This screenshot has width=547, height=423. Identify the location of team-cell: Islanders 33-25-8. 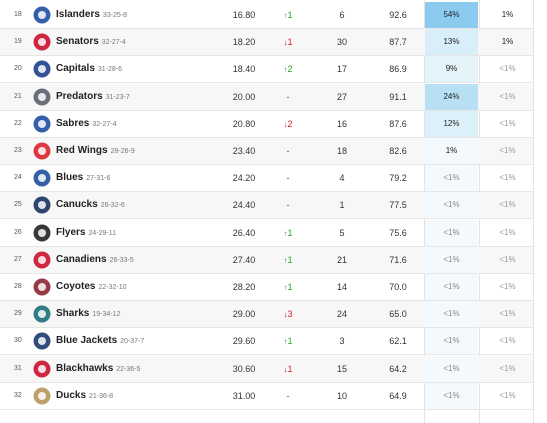
(91, 15).